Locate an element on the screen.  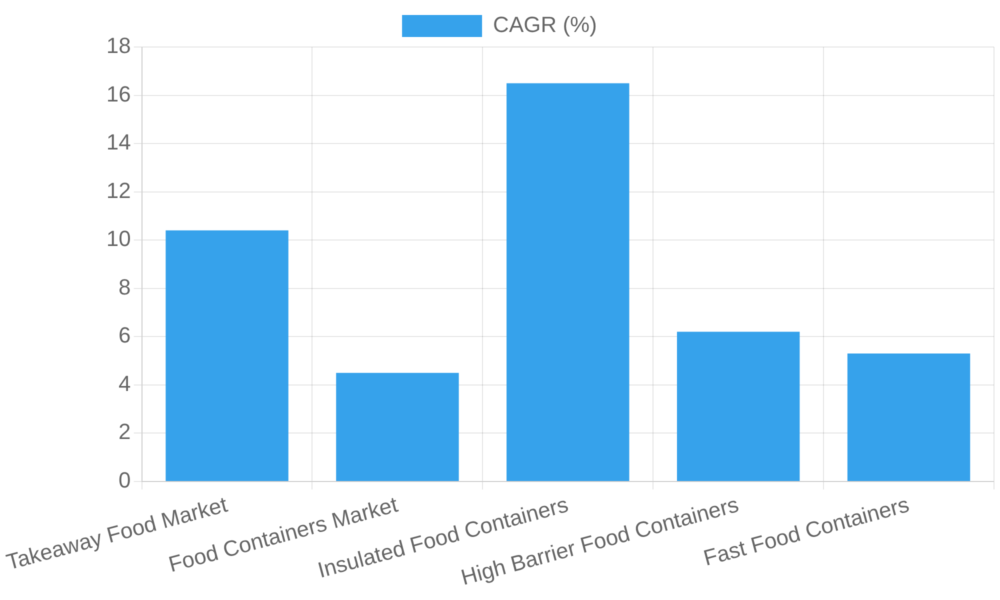
y-tick-label: 4 is located at coordinates (124, 383).